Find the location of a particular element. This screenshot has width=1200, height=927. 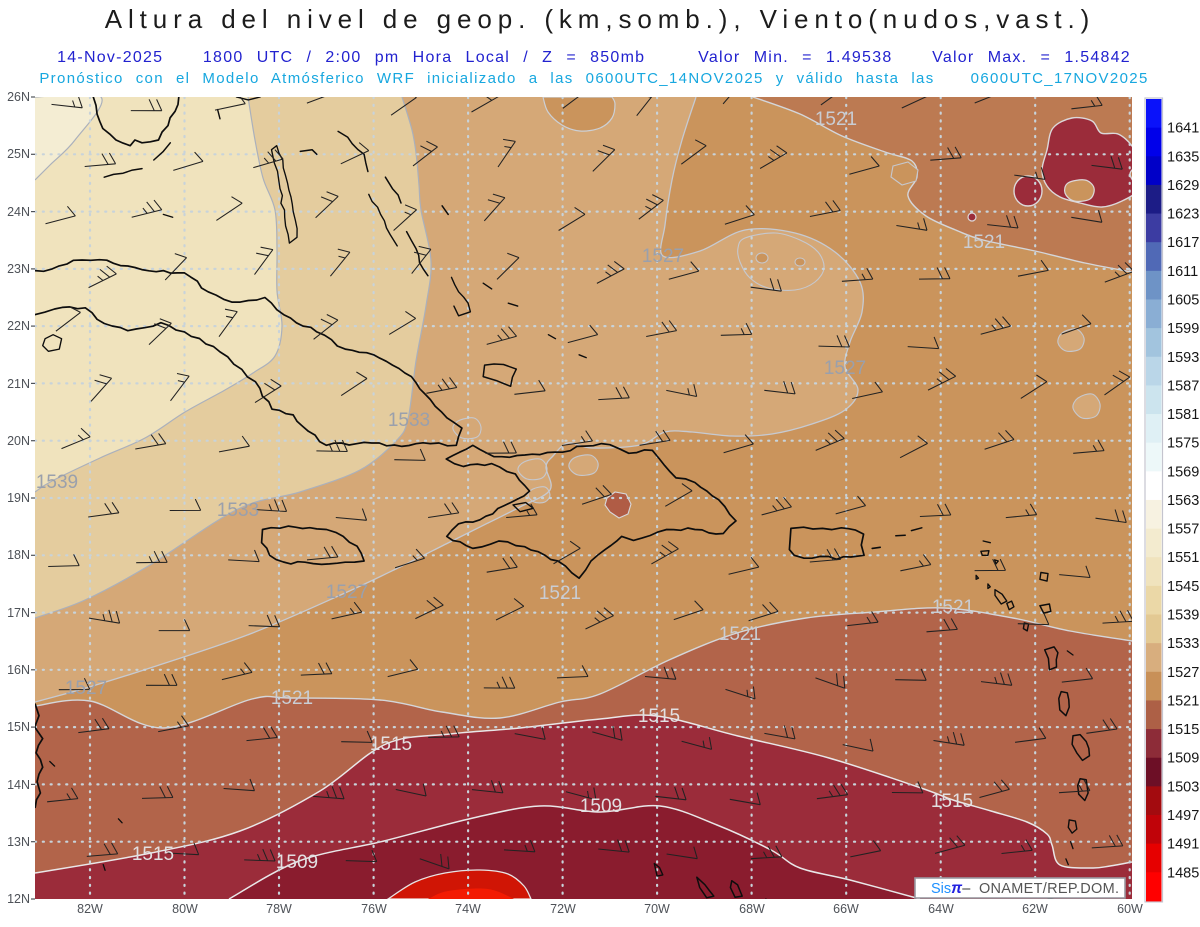

svg-text: 1569 is located at coordinates (1183, 472).